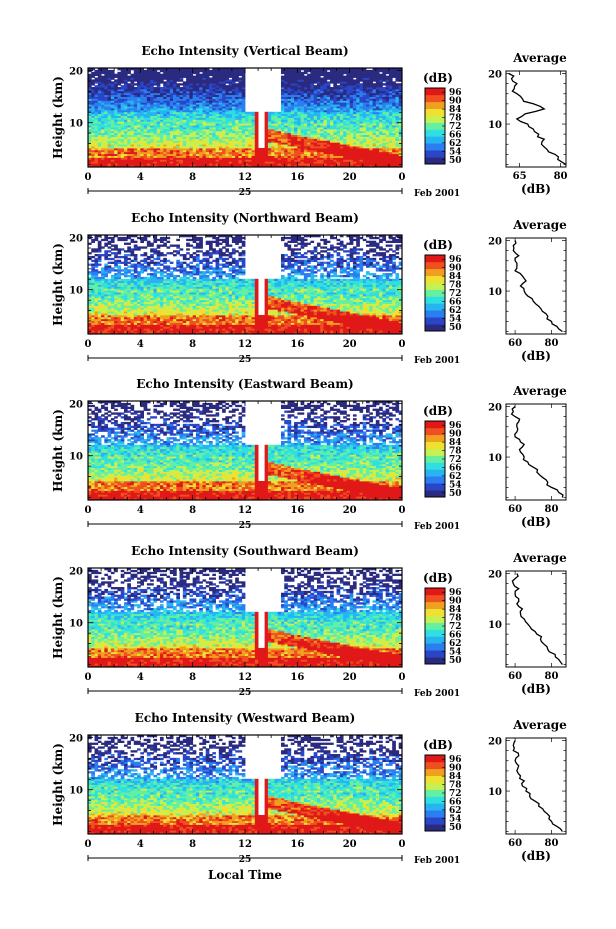  What do you see at coordinates (539, 58) in the screenshot?
I see `average-title: Average` at bounding box center [539, 58].